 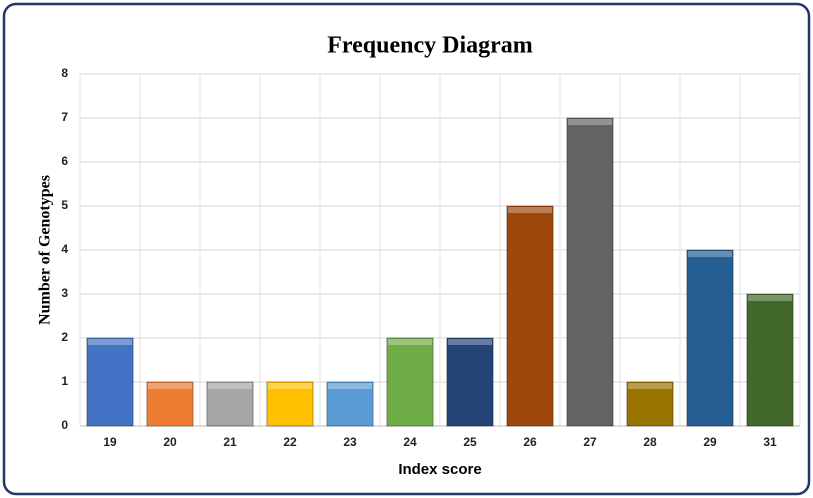 What do you see at coordinates (230, 442) in the screenshot?
I see `x-tick-label: 21` at bounding box center [230, 442].